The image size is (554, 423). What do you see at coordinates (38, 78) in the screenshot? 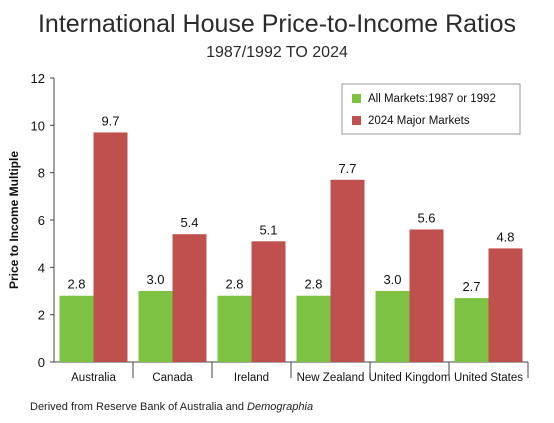
I see `y-tick-label: 12` at bounding box center [38, 78].